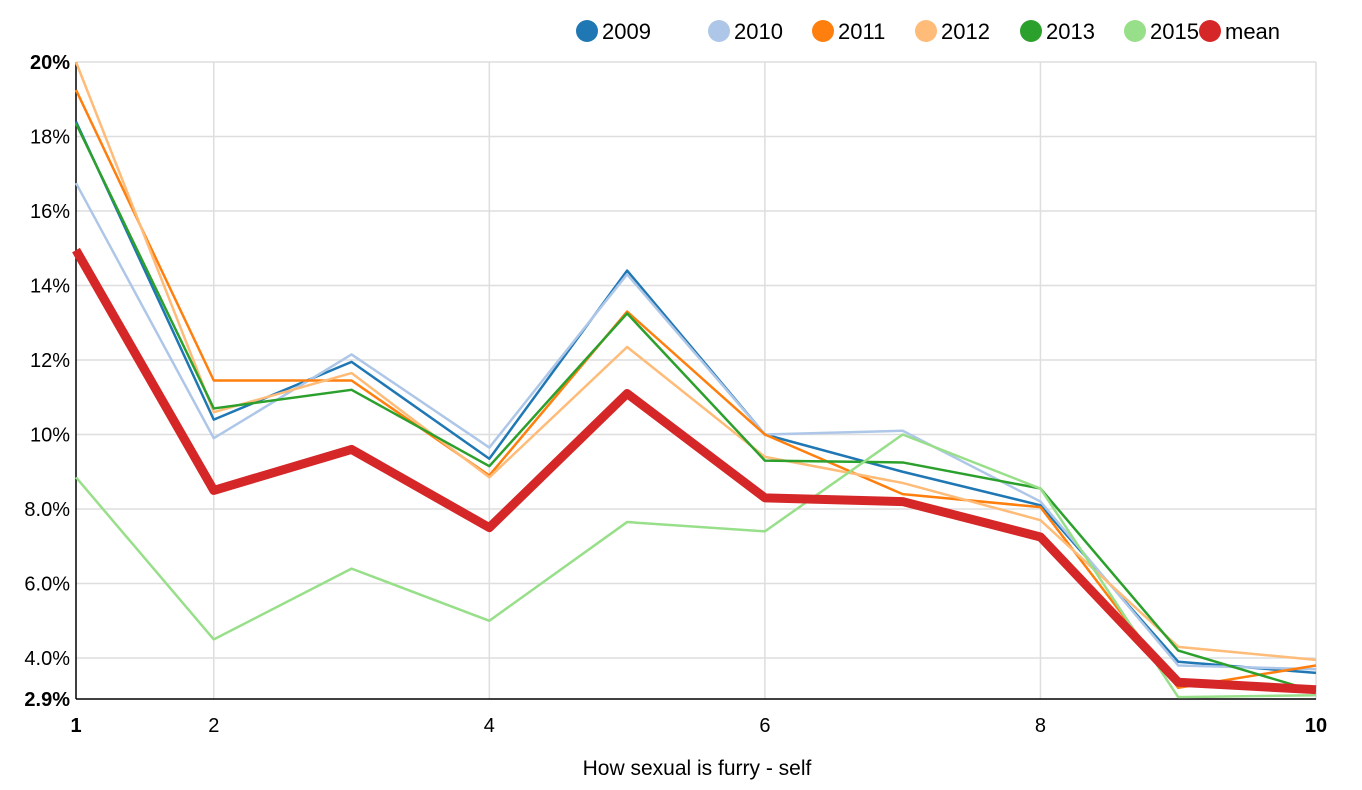 The image size is (1362, 790). I want to click on legend-item-2009: 2009, so click(613, 31).